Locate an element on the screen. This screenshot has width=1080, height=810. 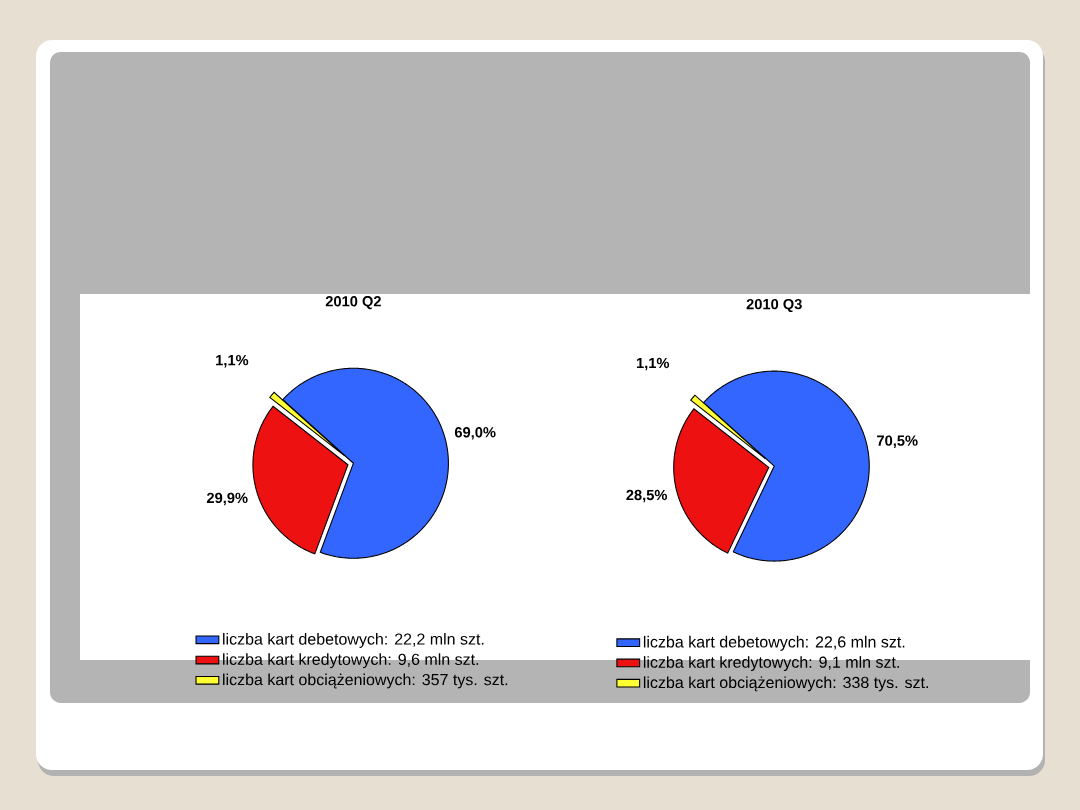
data-label: 28,5% is located at coordinates (647, 496).